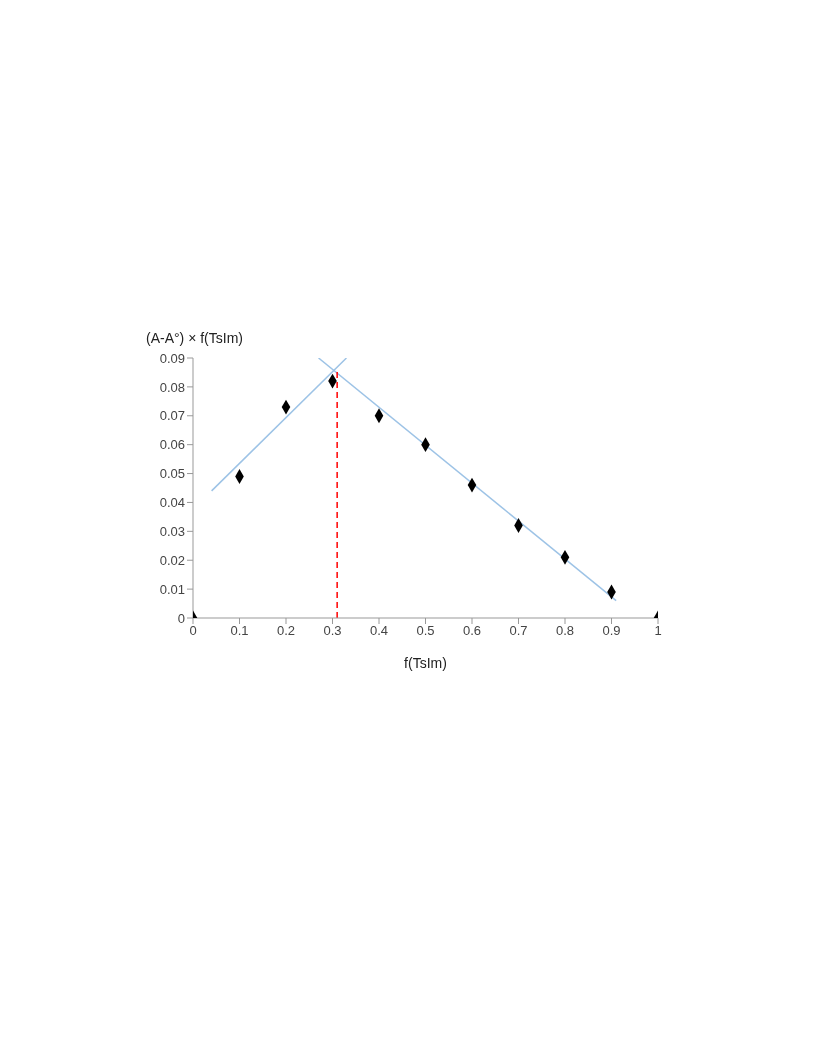 The width and height of the screenshot is (816, 1056). I want to click on x-tick-label: 0.4, so click(379, 631).